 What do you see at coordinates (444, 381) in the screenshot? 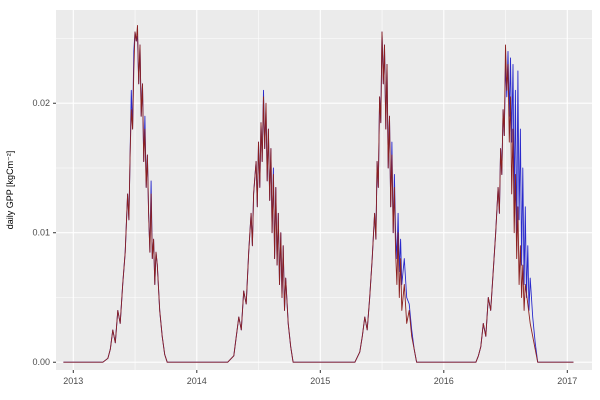
I see `x-tick-label: 2016` at bounding box center [444, 381].